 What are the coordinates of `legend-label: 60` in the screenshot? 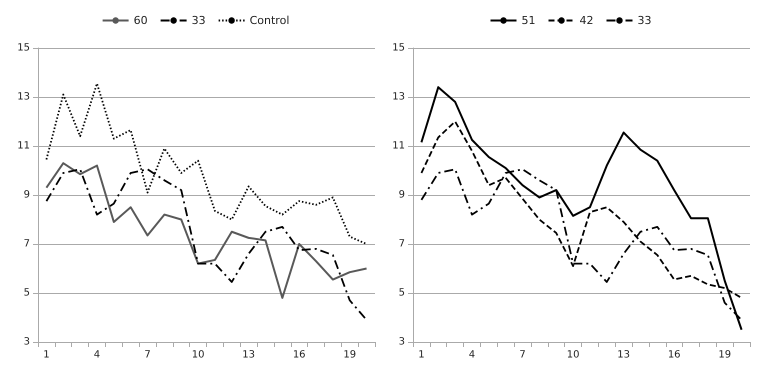 It's located at (141, 20).